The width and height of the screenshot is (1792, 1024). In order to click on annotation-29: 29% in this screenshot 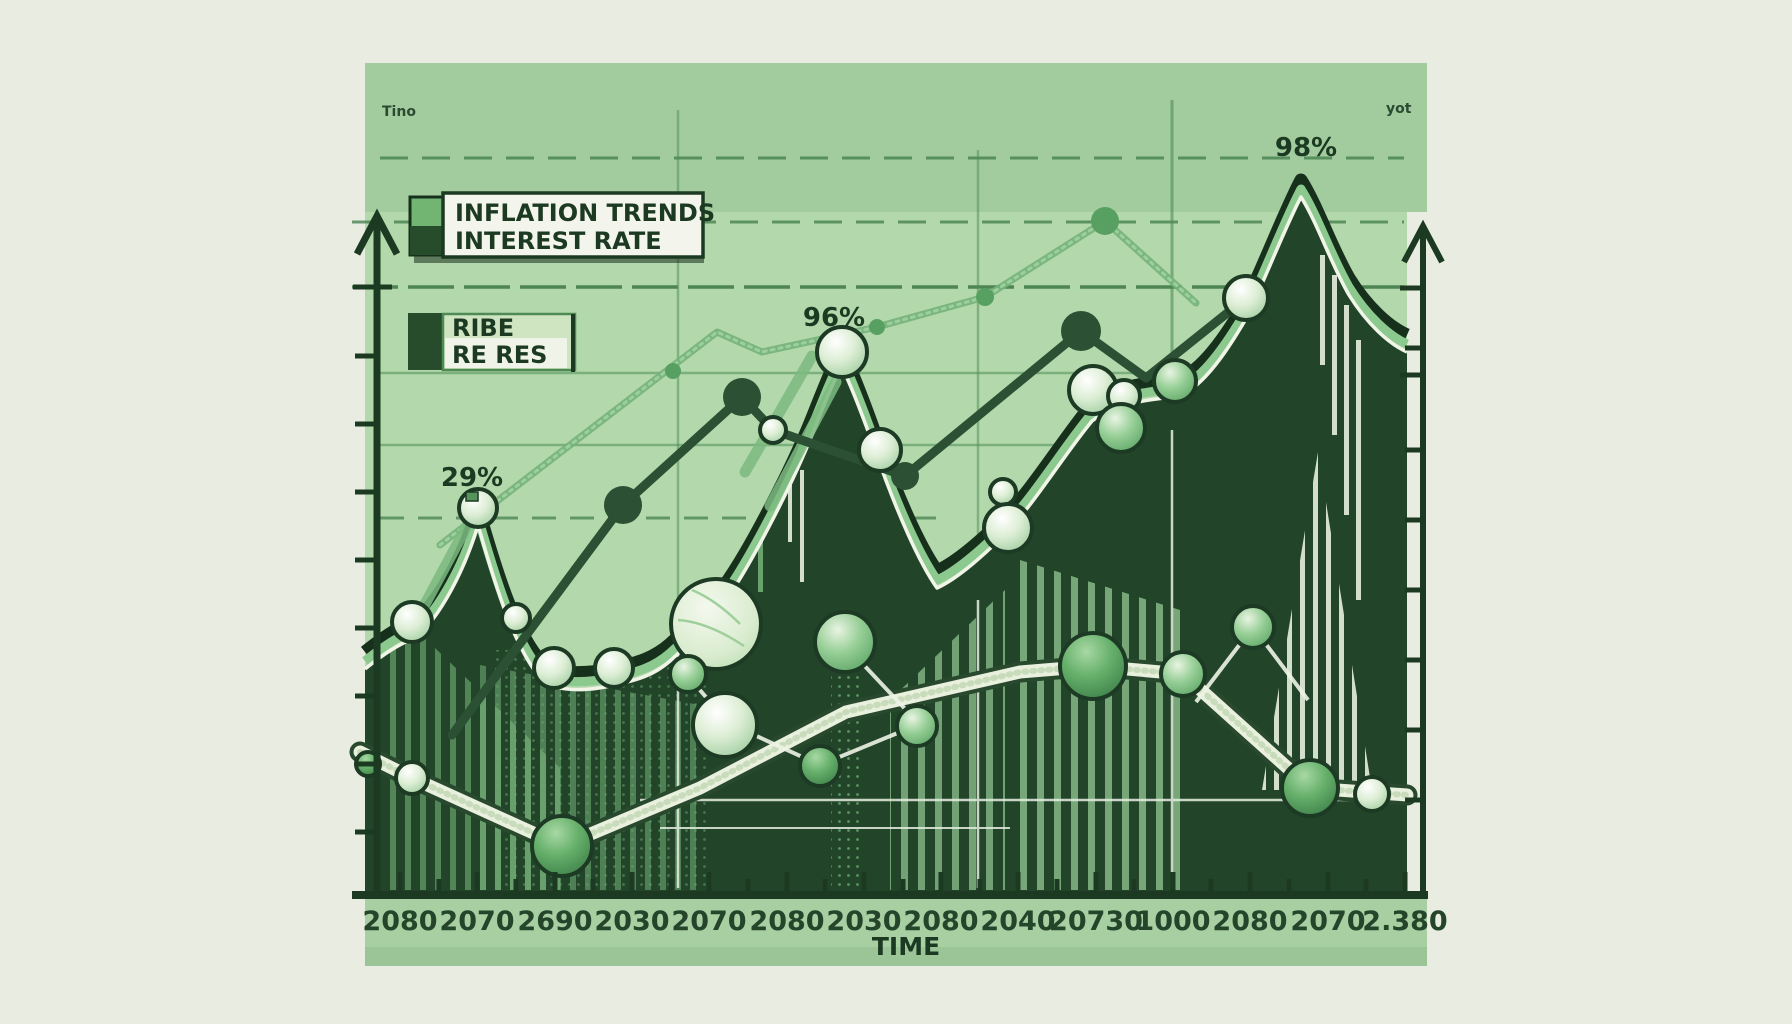, I will do `click(472, 478)`.